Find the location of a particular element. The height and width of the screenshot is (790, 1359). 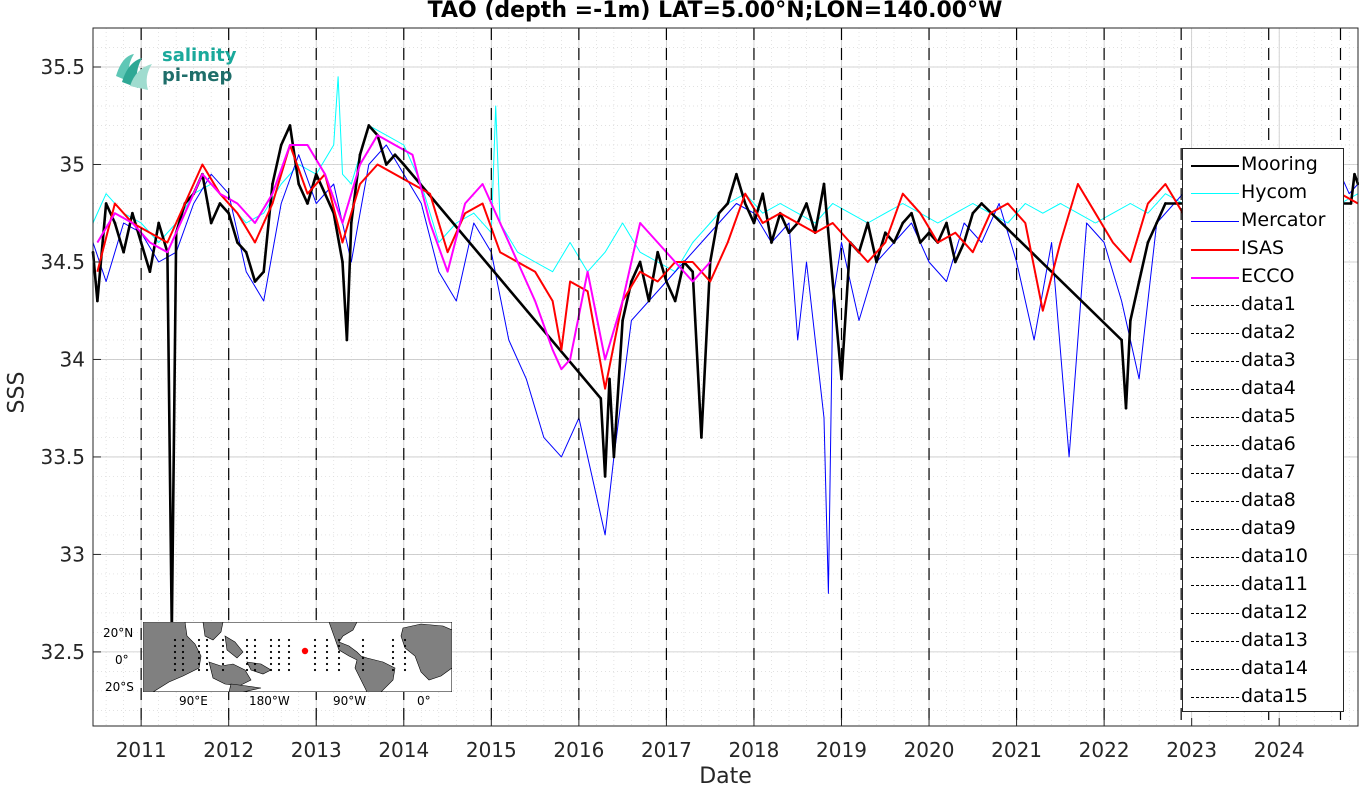

logo-waves-icon is located at coordinates (134, 72).